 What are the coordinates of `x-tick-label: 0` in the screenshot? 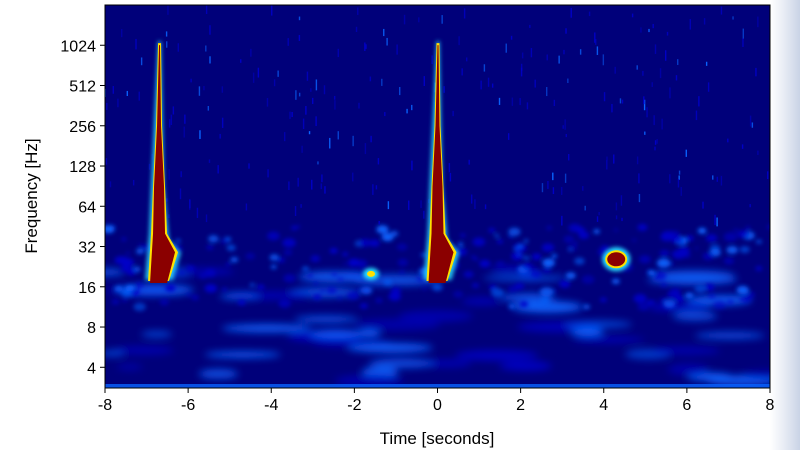 It's located at (437, 405).